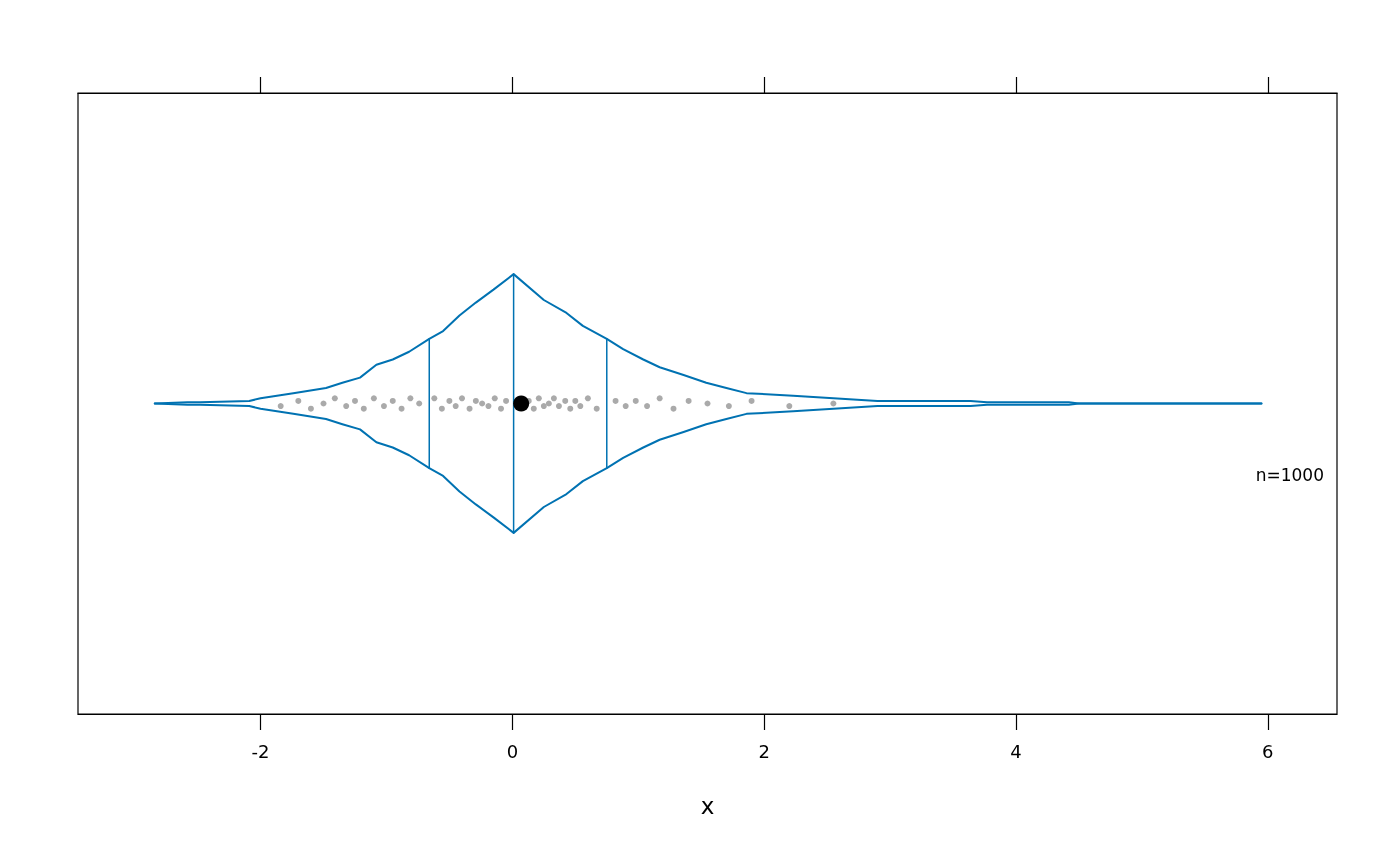 The image size is (1400, 866). Describe the element at coordinates (764, 751) in the screenshot. I see `x-tick-label: 2` at that location.